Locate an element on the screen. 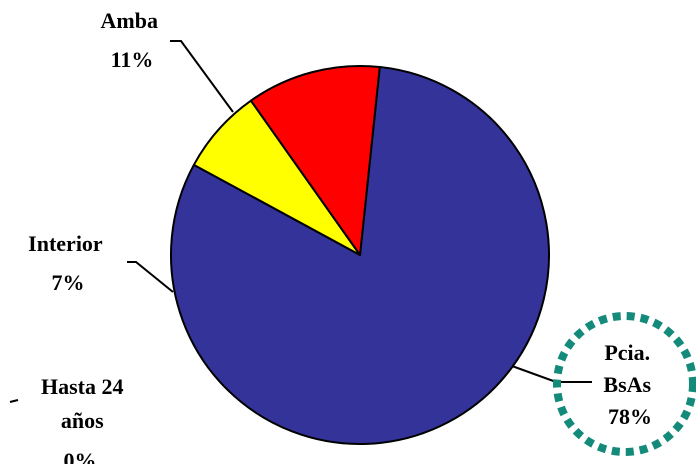 This screenshot has width=696, height=464. slice-label-hasta-24-anos: Hasta 24 años 0% is located at coordinates (85, 419).